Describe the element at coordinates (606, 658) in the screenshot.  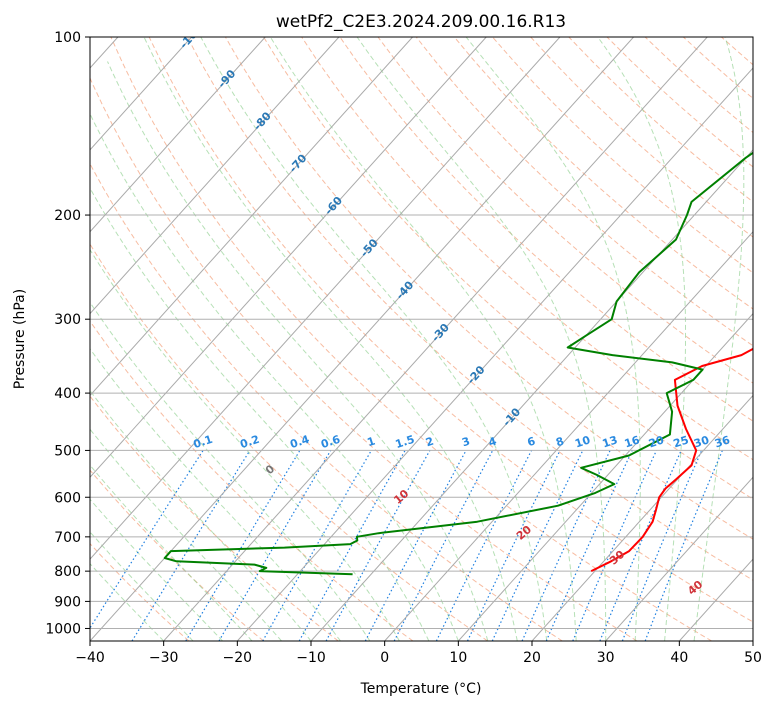
I see `x-tick-label: 30` at that location.